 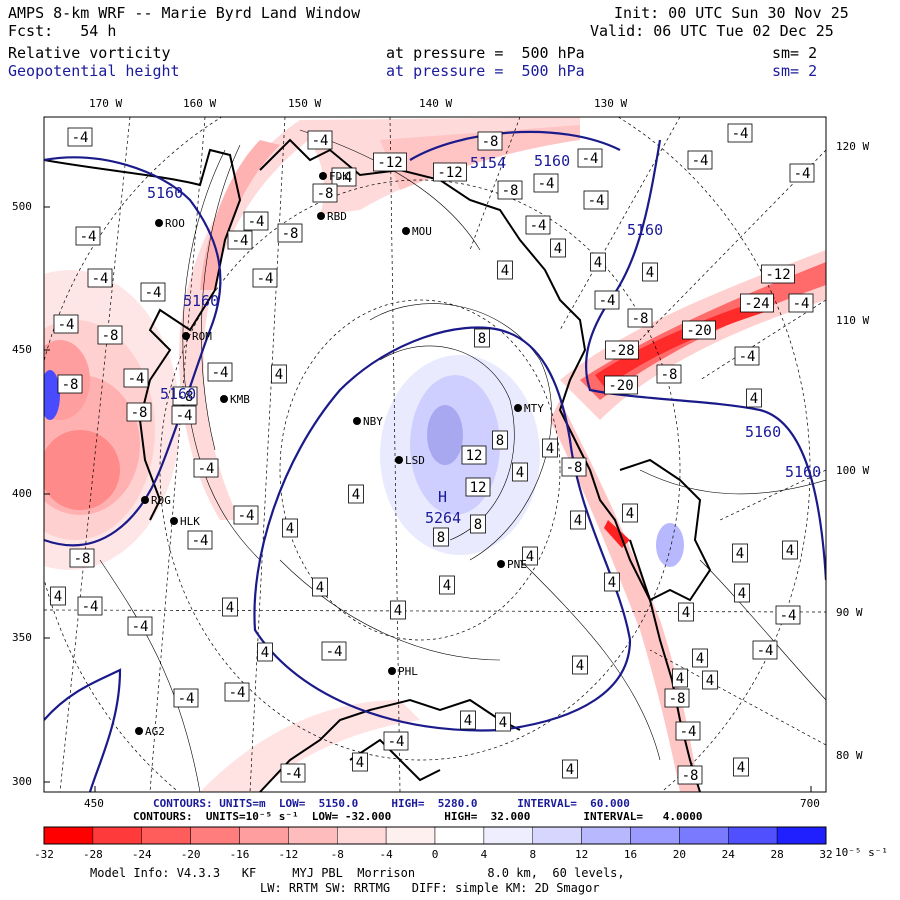 I want to click on high-value: 5264, so click(x=443, y=518).